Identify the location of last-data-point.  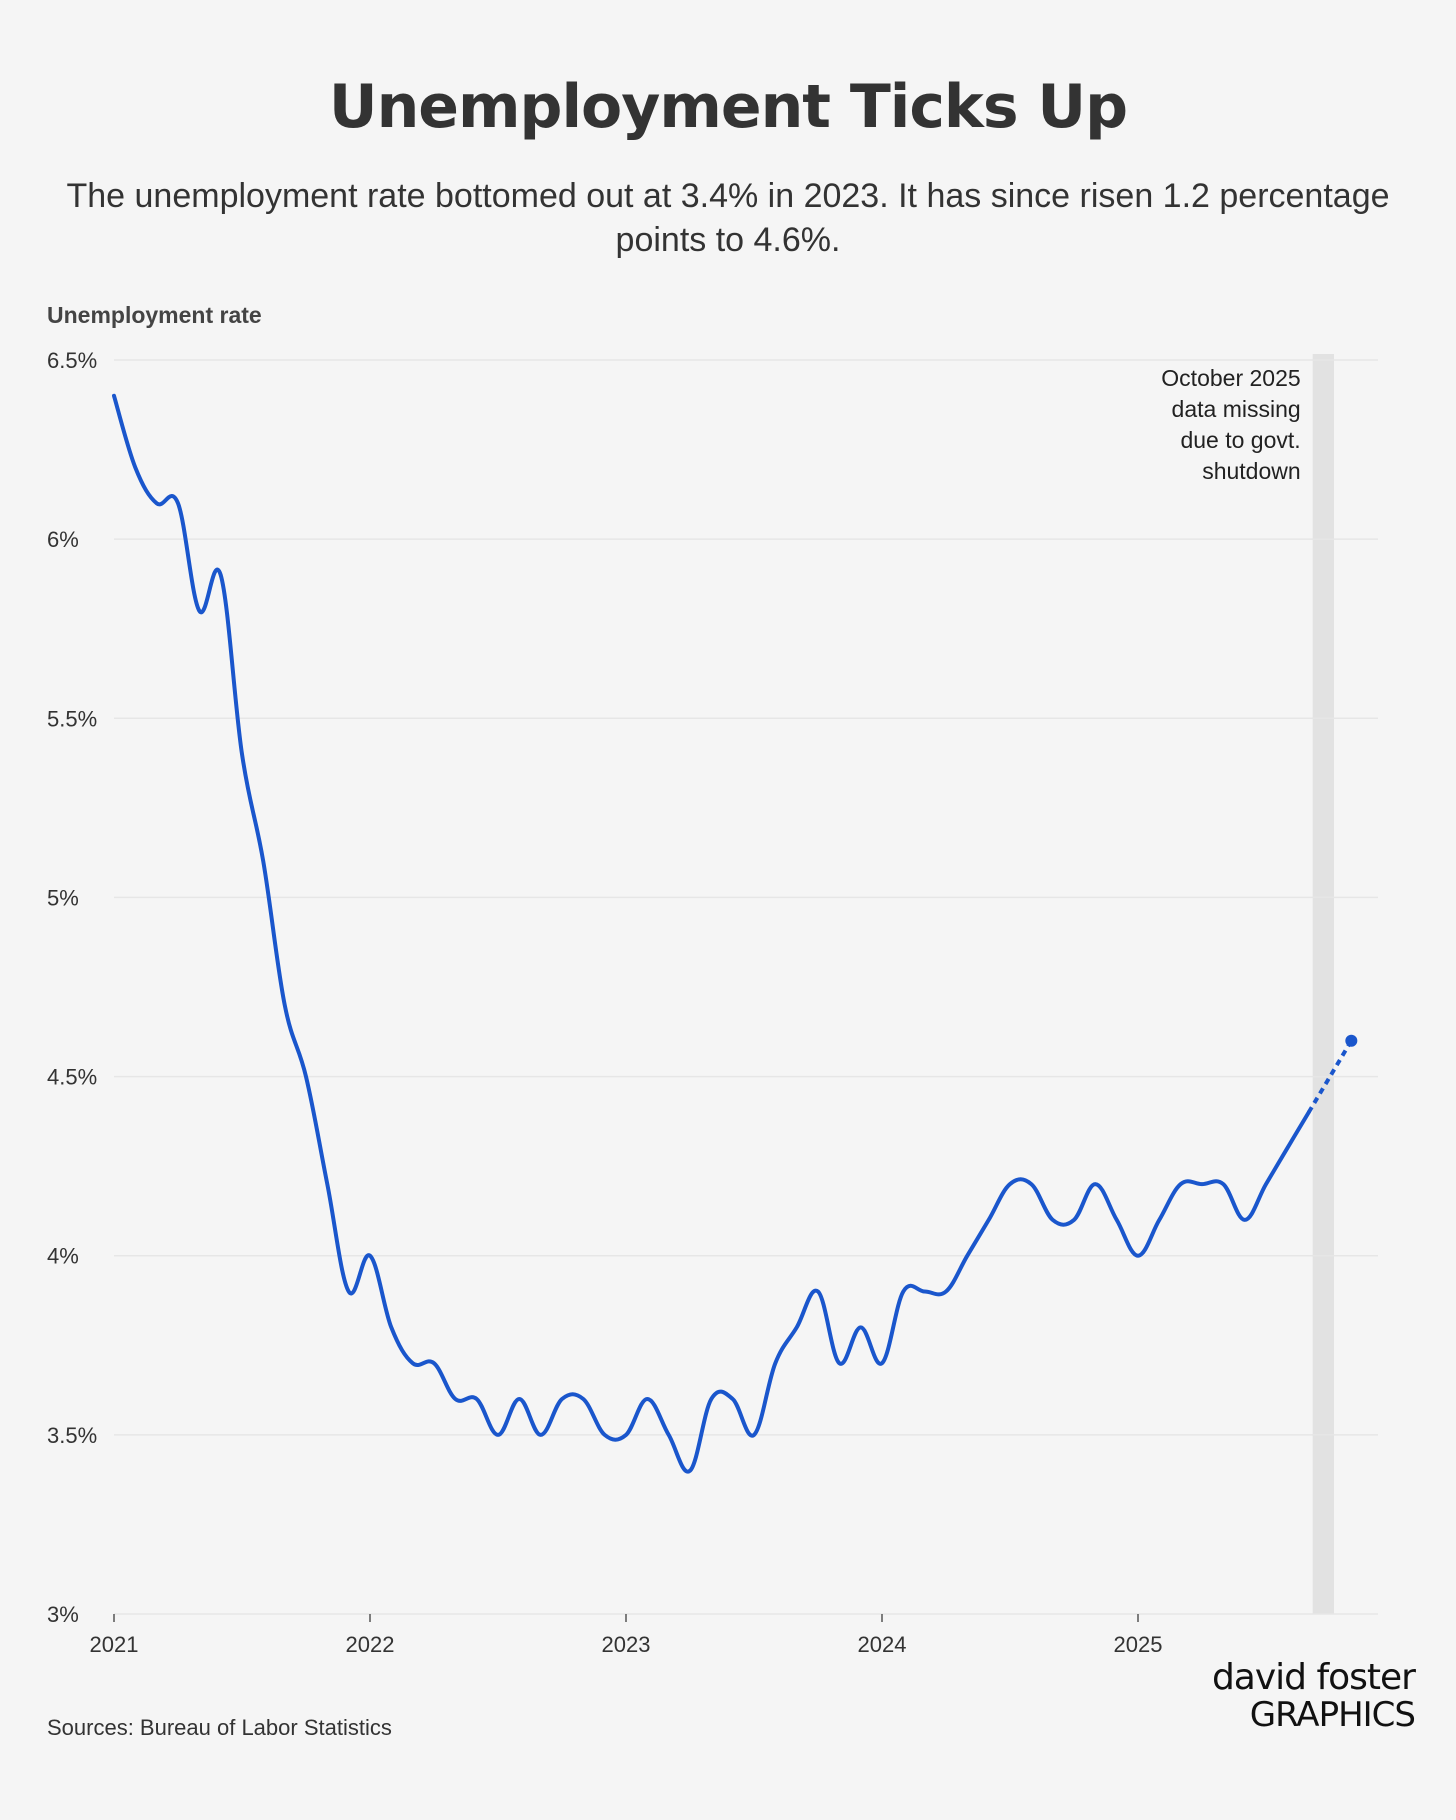
(1351, 1040).